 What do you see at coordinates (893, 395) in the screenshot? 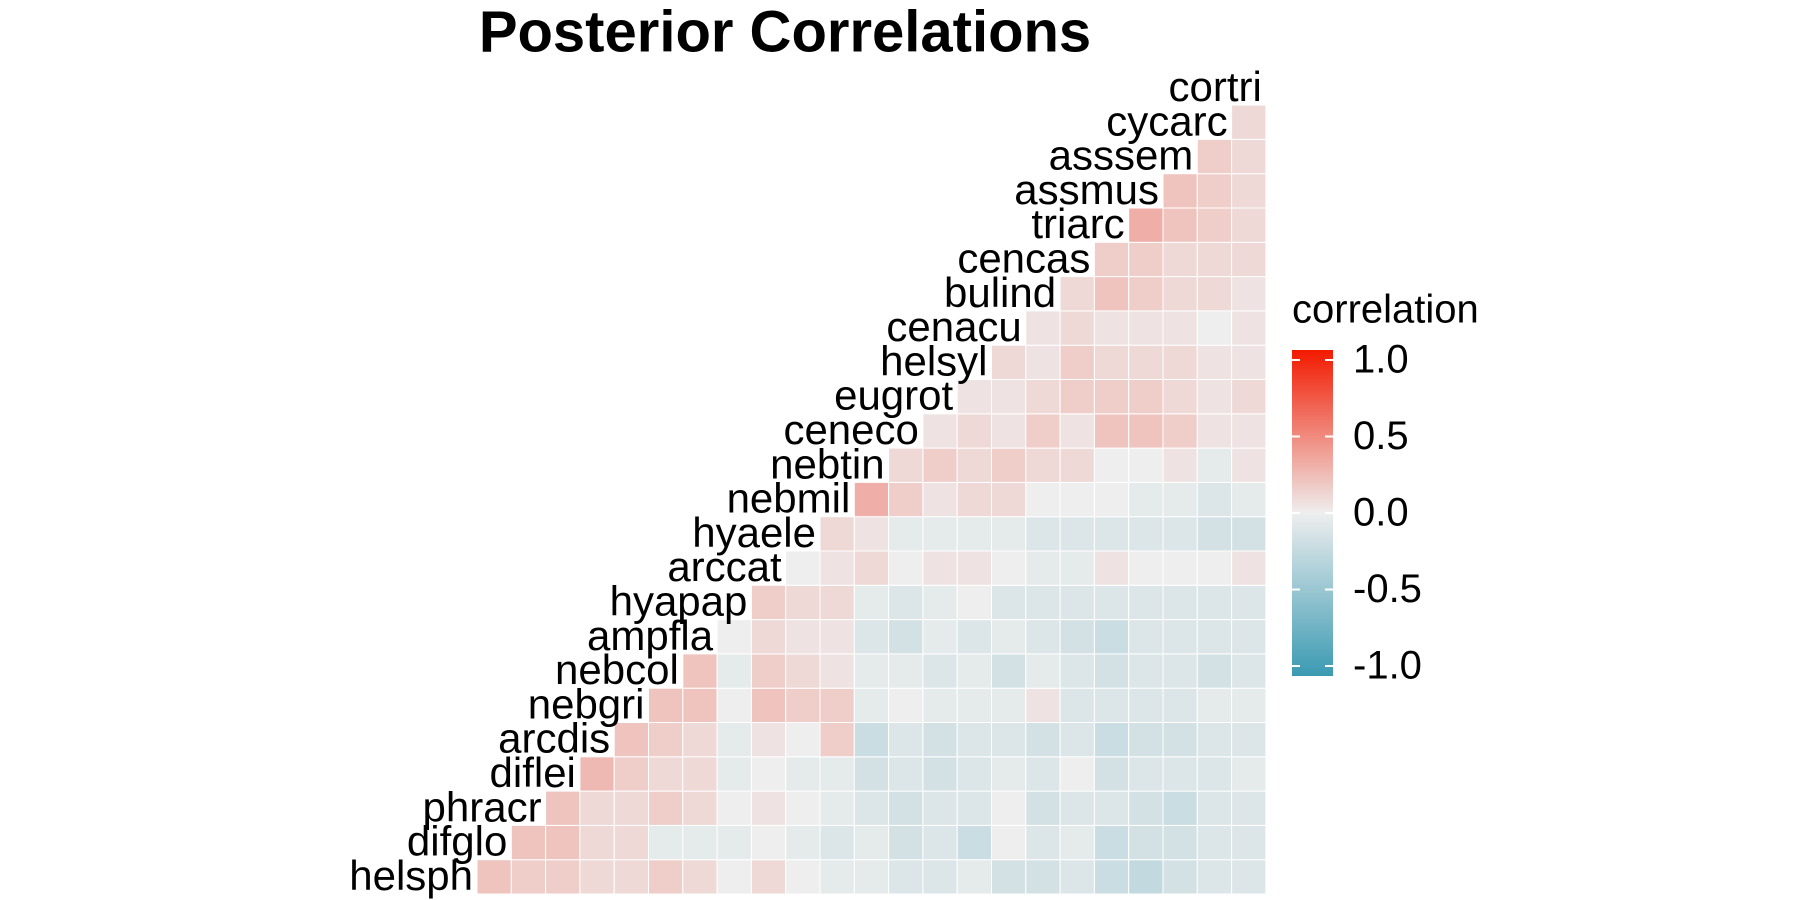
I see `variable-label: eugrot` at bounding box center [893, 395].